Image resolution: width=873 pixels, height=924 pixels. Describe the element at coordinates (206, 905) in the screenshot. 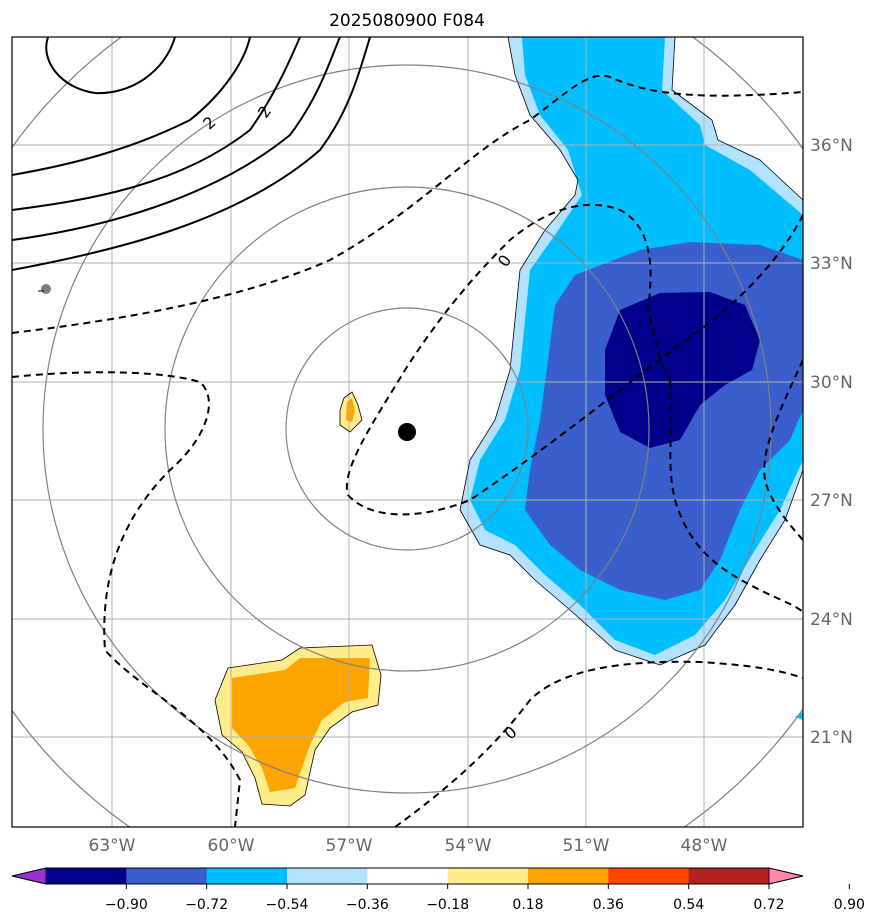

I see `colorbar-tick-label: −0.72` at that location.